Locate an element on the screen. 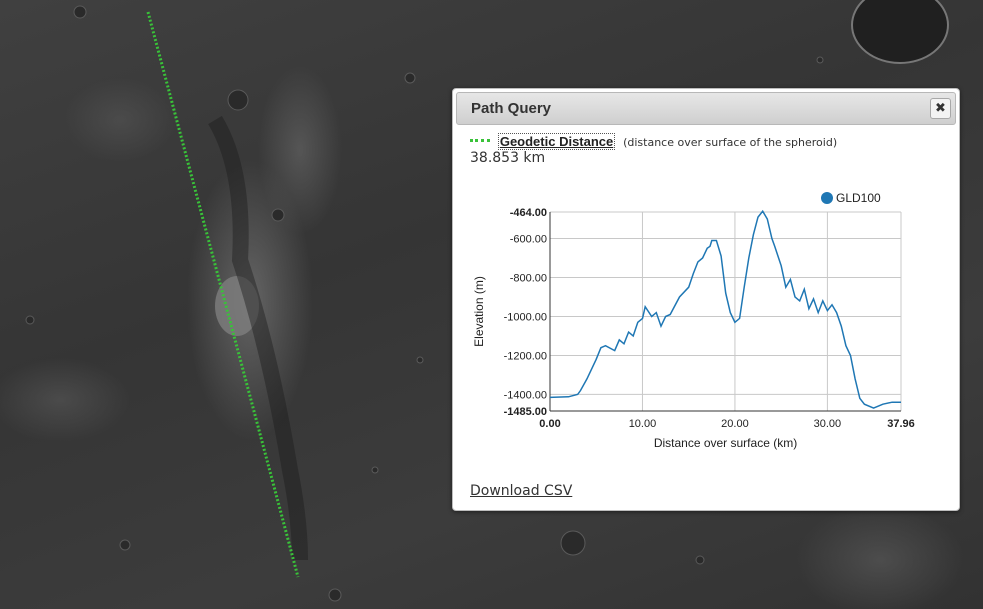 This screenshot has width=983, height=609. close-button: ✖ is located at coordinates (940, 108).